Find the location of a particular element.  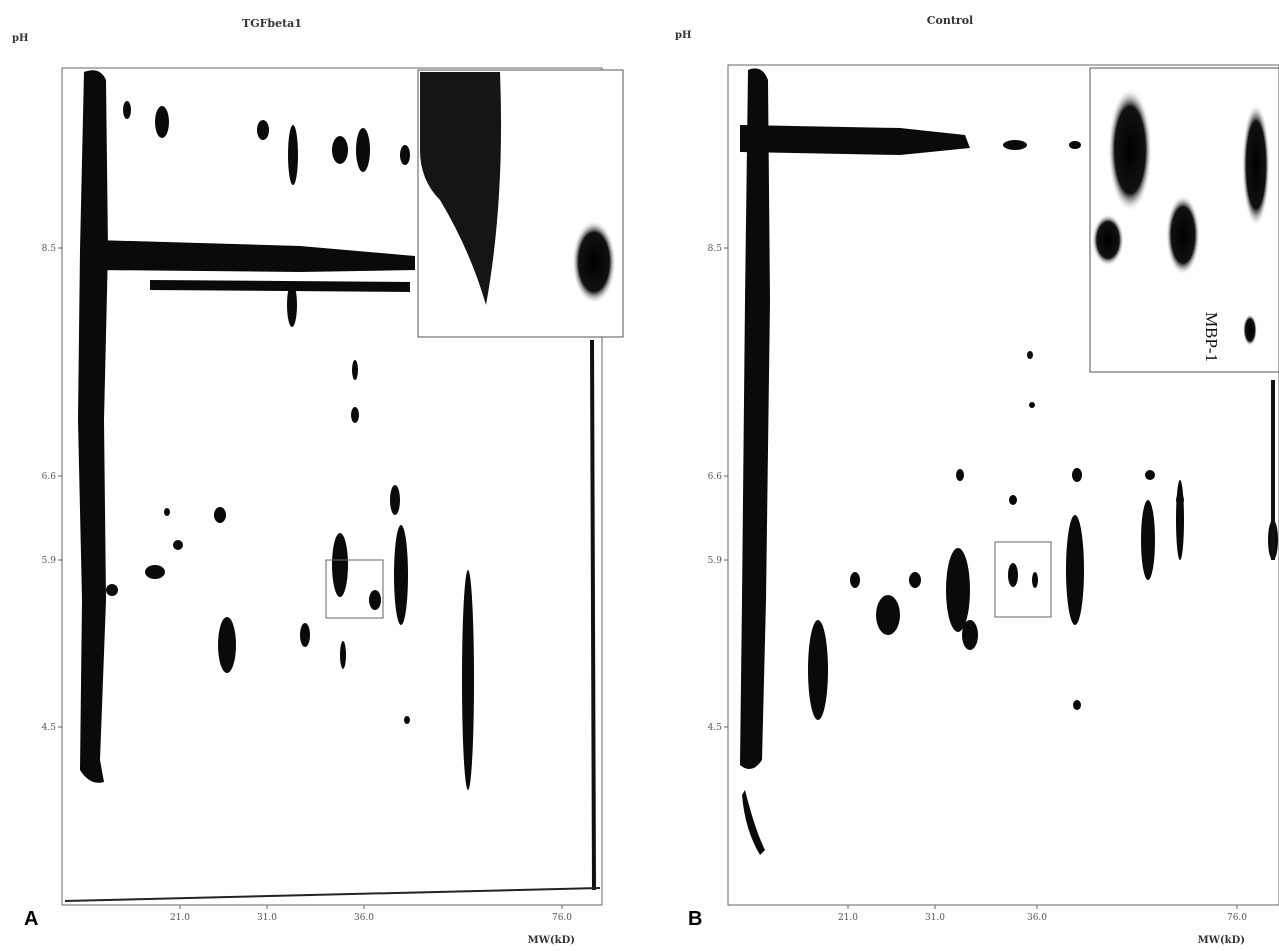

inset-label: MBP-1 is located at coordinates (1211, 337).